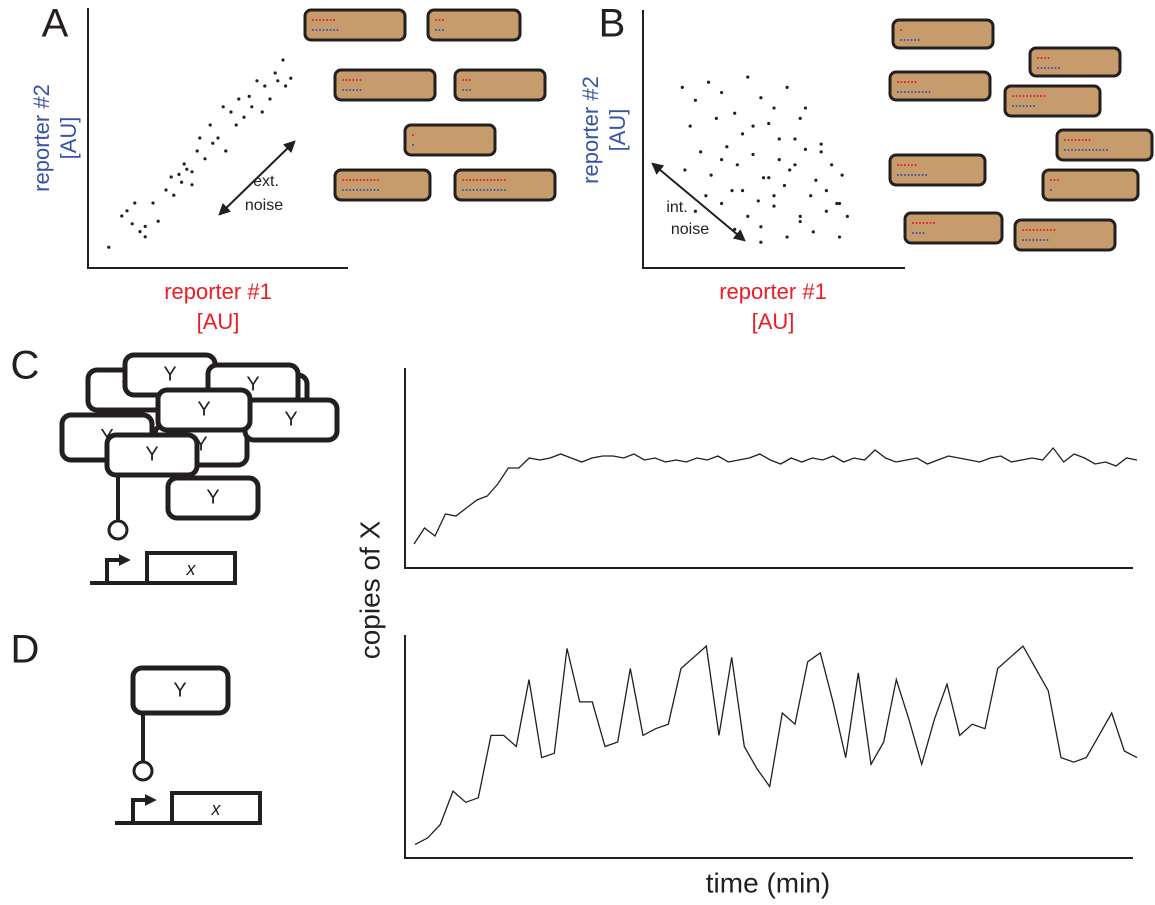 The height and width of the screenshot is (905, 1155). I want to click on binding-site, so click(118, 530).